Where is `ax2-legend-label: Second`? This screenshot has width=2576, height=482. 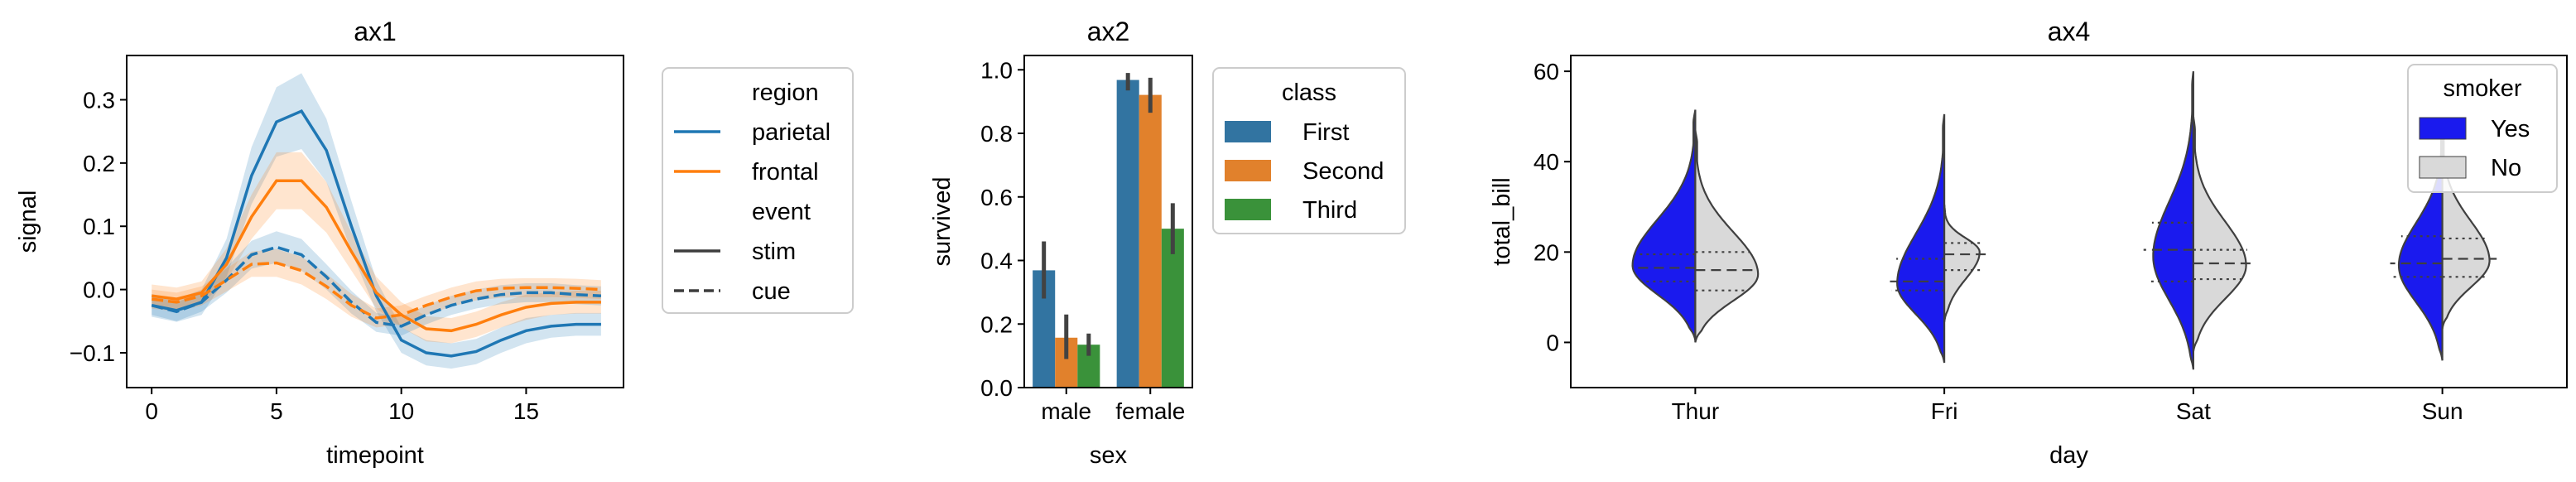 ax2-legend-label: Second is located at coordinates (1343, 171).